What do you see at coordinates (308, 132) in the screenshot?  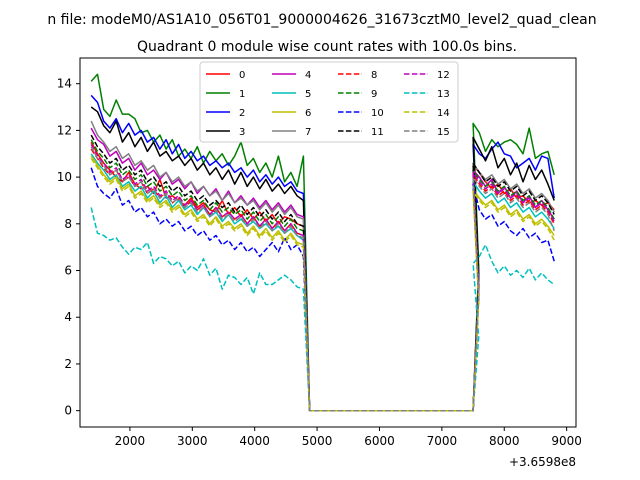 I see `legend-label-7: 7` at bounding box center [308, 132].